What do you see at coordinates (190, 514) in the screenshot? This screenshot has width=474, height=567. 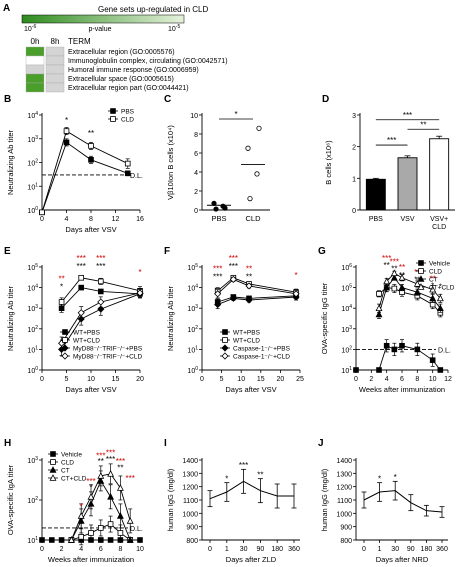 I see `y-tick-label: 1000` at bounding box center [190, 514].